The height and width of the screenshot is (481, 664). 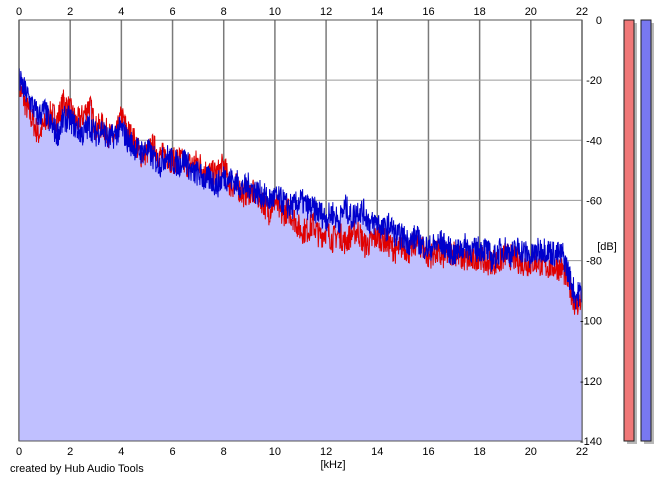 I want to click on y-tick-label: -40, so click(x=594, y=141).